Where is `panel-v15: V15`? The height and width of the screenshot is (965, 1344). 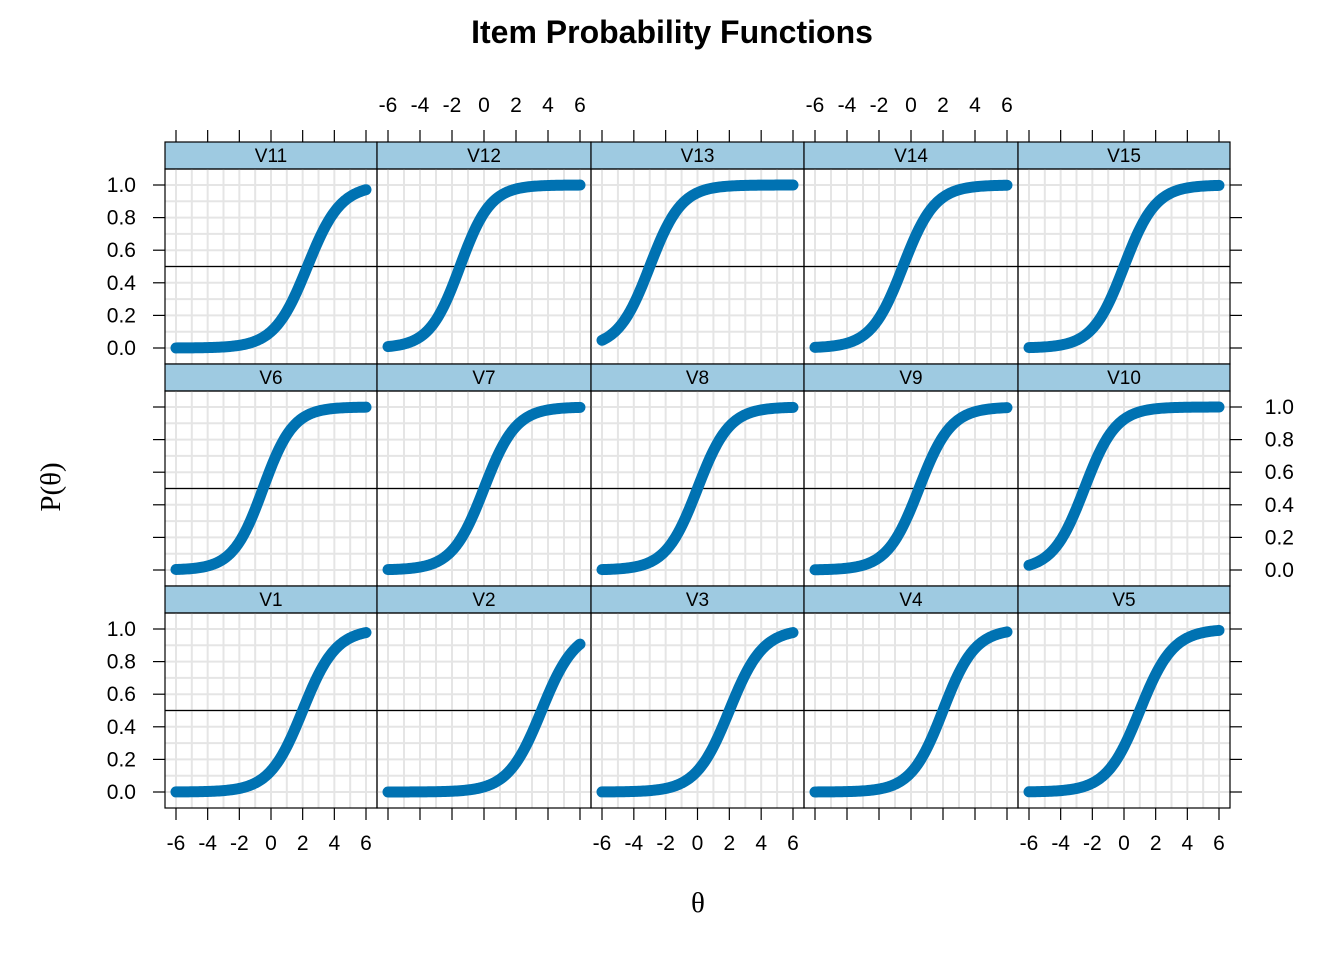 panel-v15: V15 is located at coordinates (1129, 247).